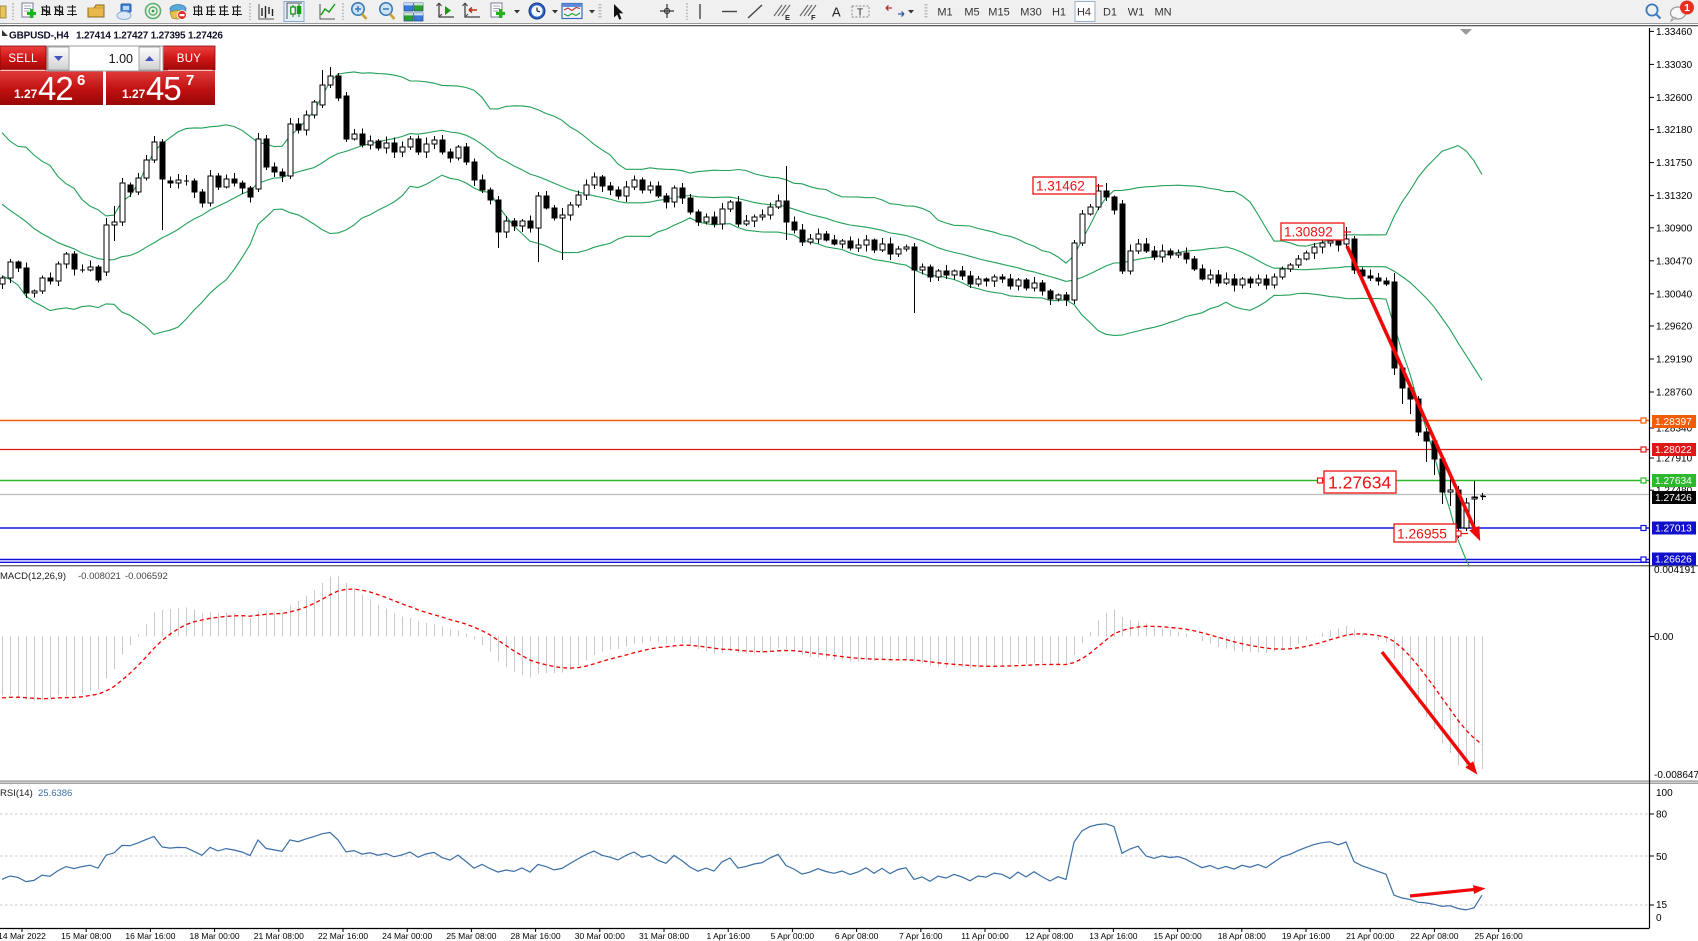 The width and height of the screenshot is (1698, 941). I want to click on svg-text: 1.31750, so click(1674, 163).